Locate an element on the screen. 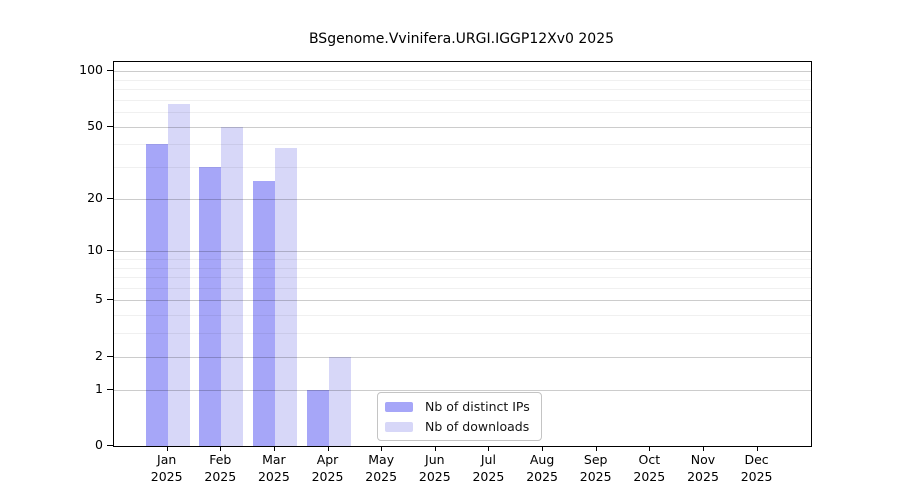  chart-title: BSgenome.Vvinifera.URGI.IGGP12Xv0 2025 is located at coordinates (461, 39).